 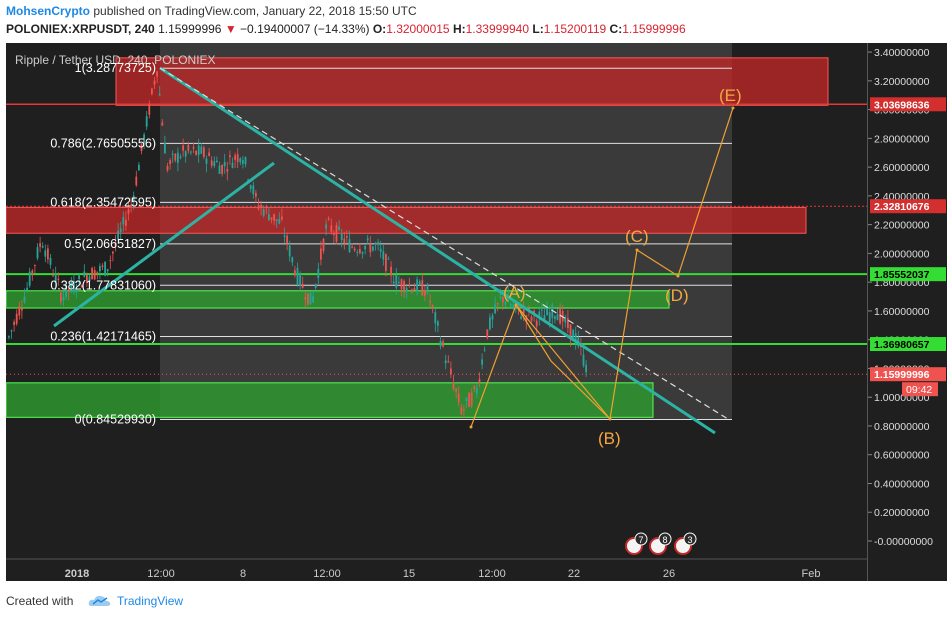 What do you see at coordinates (903, 542) in the screenshot?
I see `price-tick-label: -0.00000000` at bounding box center [903, 542].